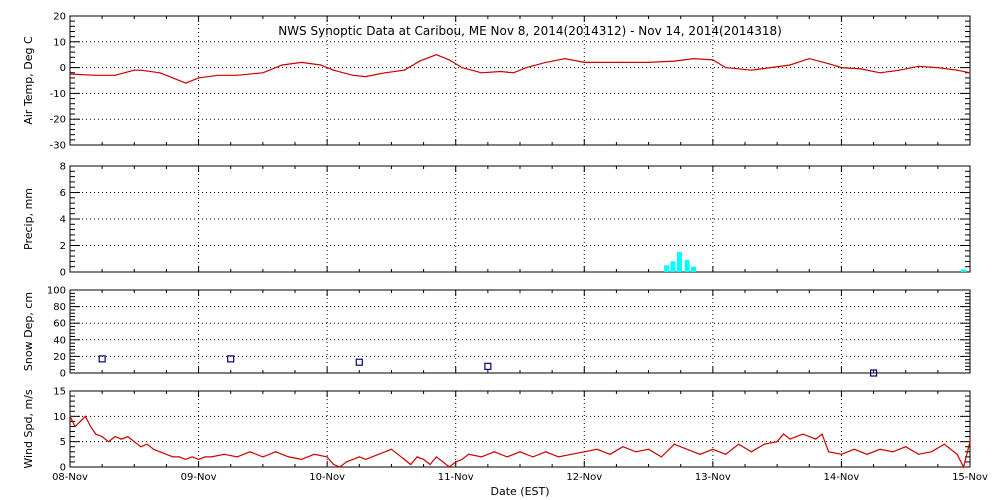 The height and width of the screenshot is (500, 1000). Describe the element at coordinates (28, 429) in the screenshot. I see `y-axis-label: Wind Spd, m/s` at that location.